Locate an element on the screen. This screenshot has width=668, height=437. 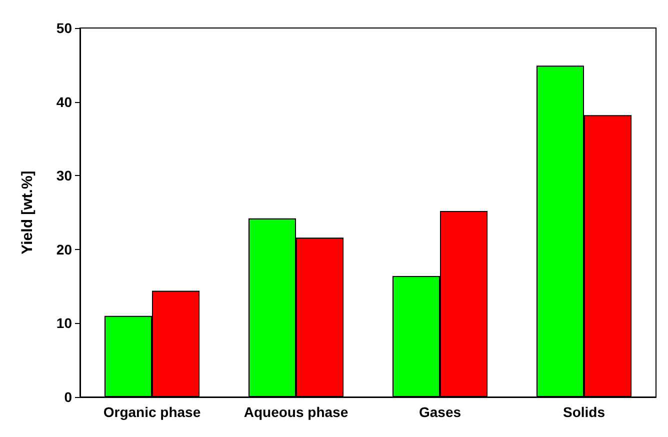
y-tick-label: 10 is located at coordinates (64, 323).